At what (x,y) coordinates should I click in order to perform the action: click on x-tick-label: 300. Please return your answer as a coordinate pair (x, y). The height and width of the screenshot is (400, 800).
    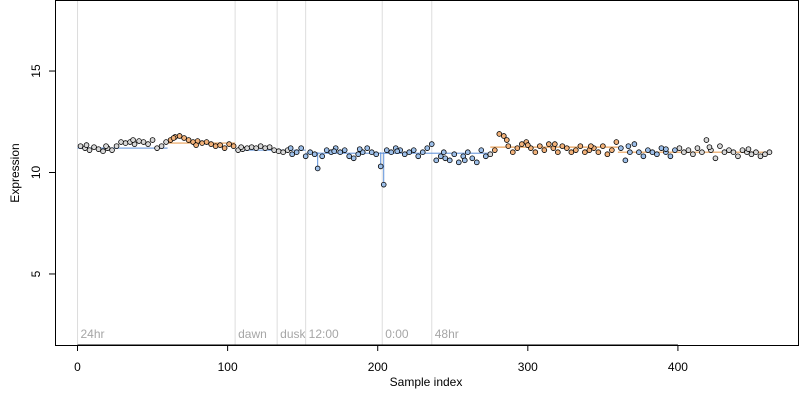
    Looking at the image, I should click on (528, 367).